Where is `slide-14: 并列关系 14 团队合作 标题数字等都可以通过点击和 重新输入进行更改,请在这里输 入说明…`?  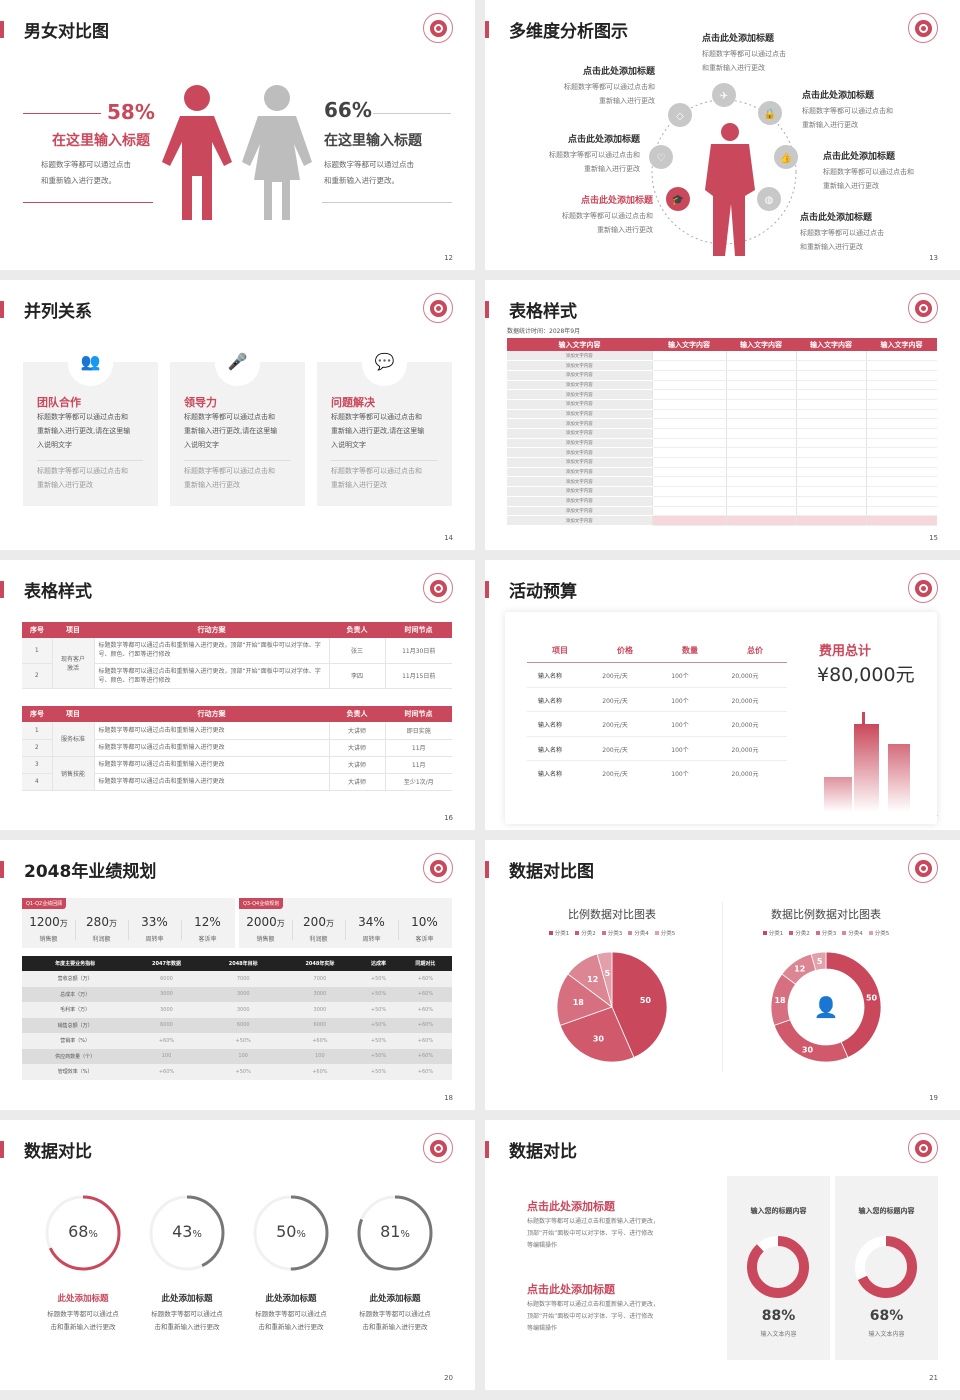
slide-14: 并列关系 14 团队合作 标题数字等都可以通过点击和 重新输入进行更改,请在这里输 入说明… is located at coordinates (237, 415).